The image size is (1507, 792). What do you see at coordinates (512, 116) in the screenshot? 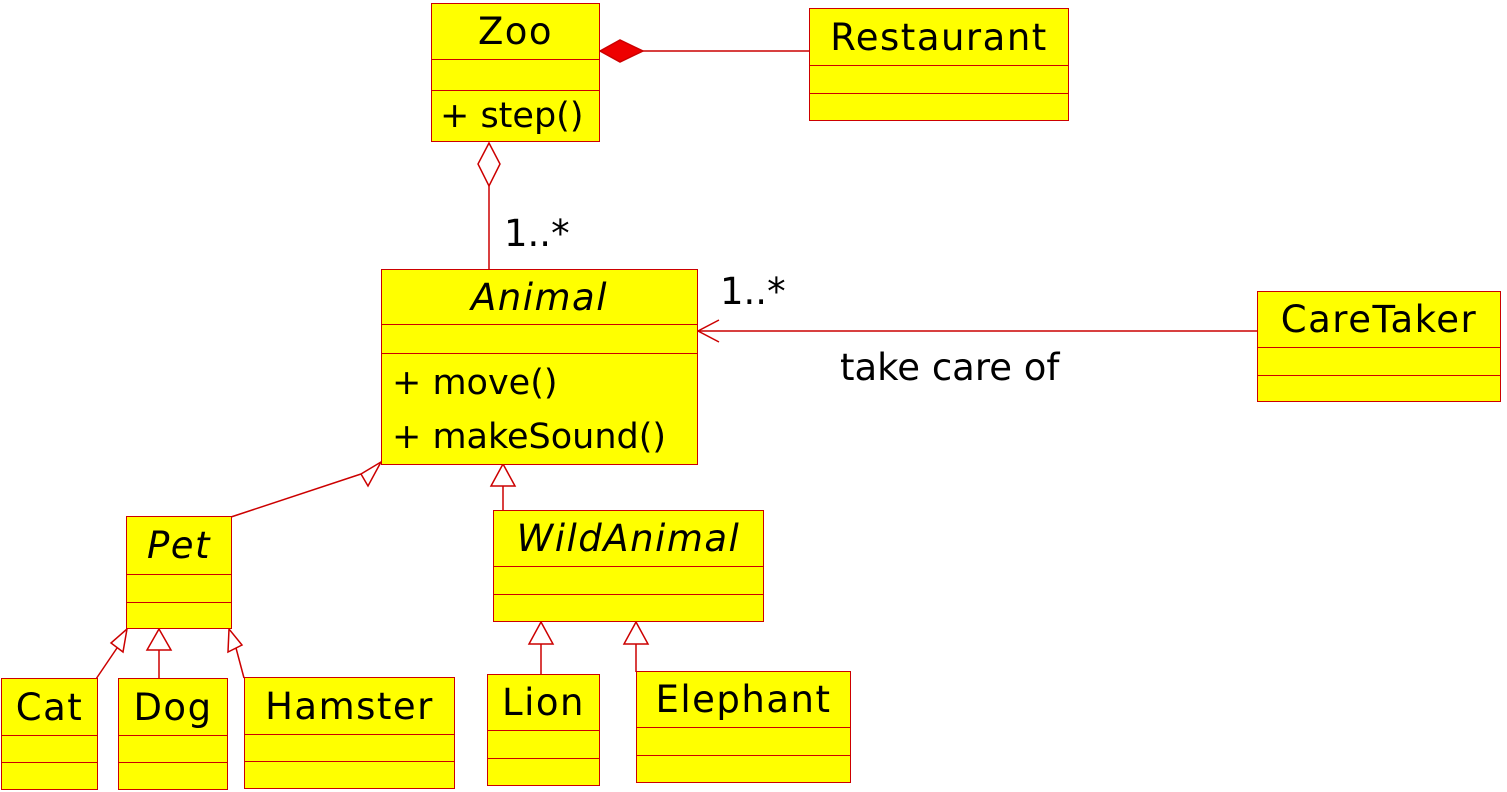
I see `operation: + step()` at bounding box center [512, 116].